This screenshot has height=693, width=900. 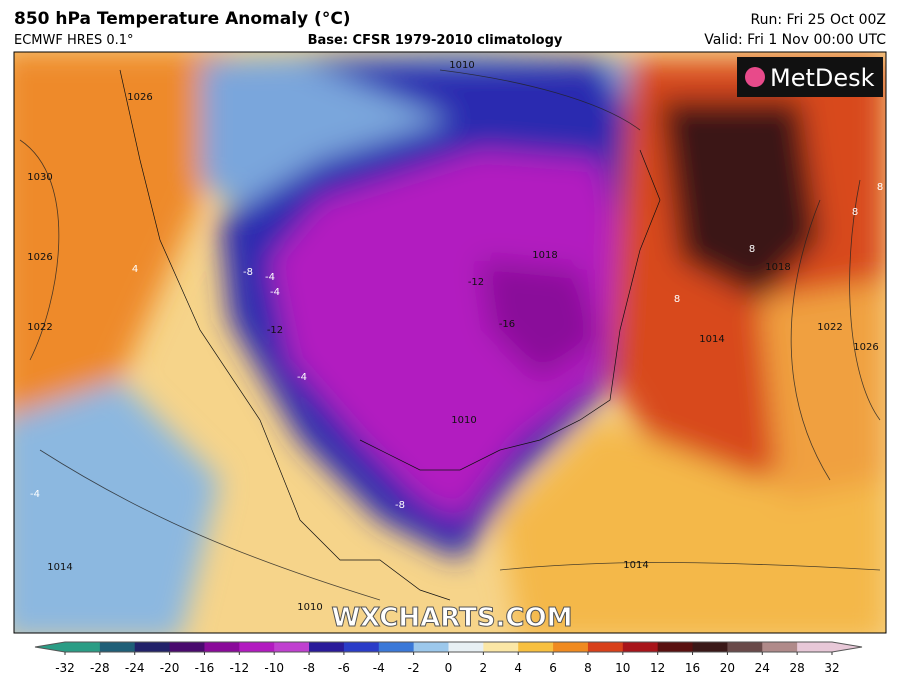 I want to click on colorbar-tick-label: -4, so click(x=379, y=668).